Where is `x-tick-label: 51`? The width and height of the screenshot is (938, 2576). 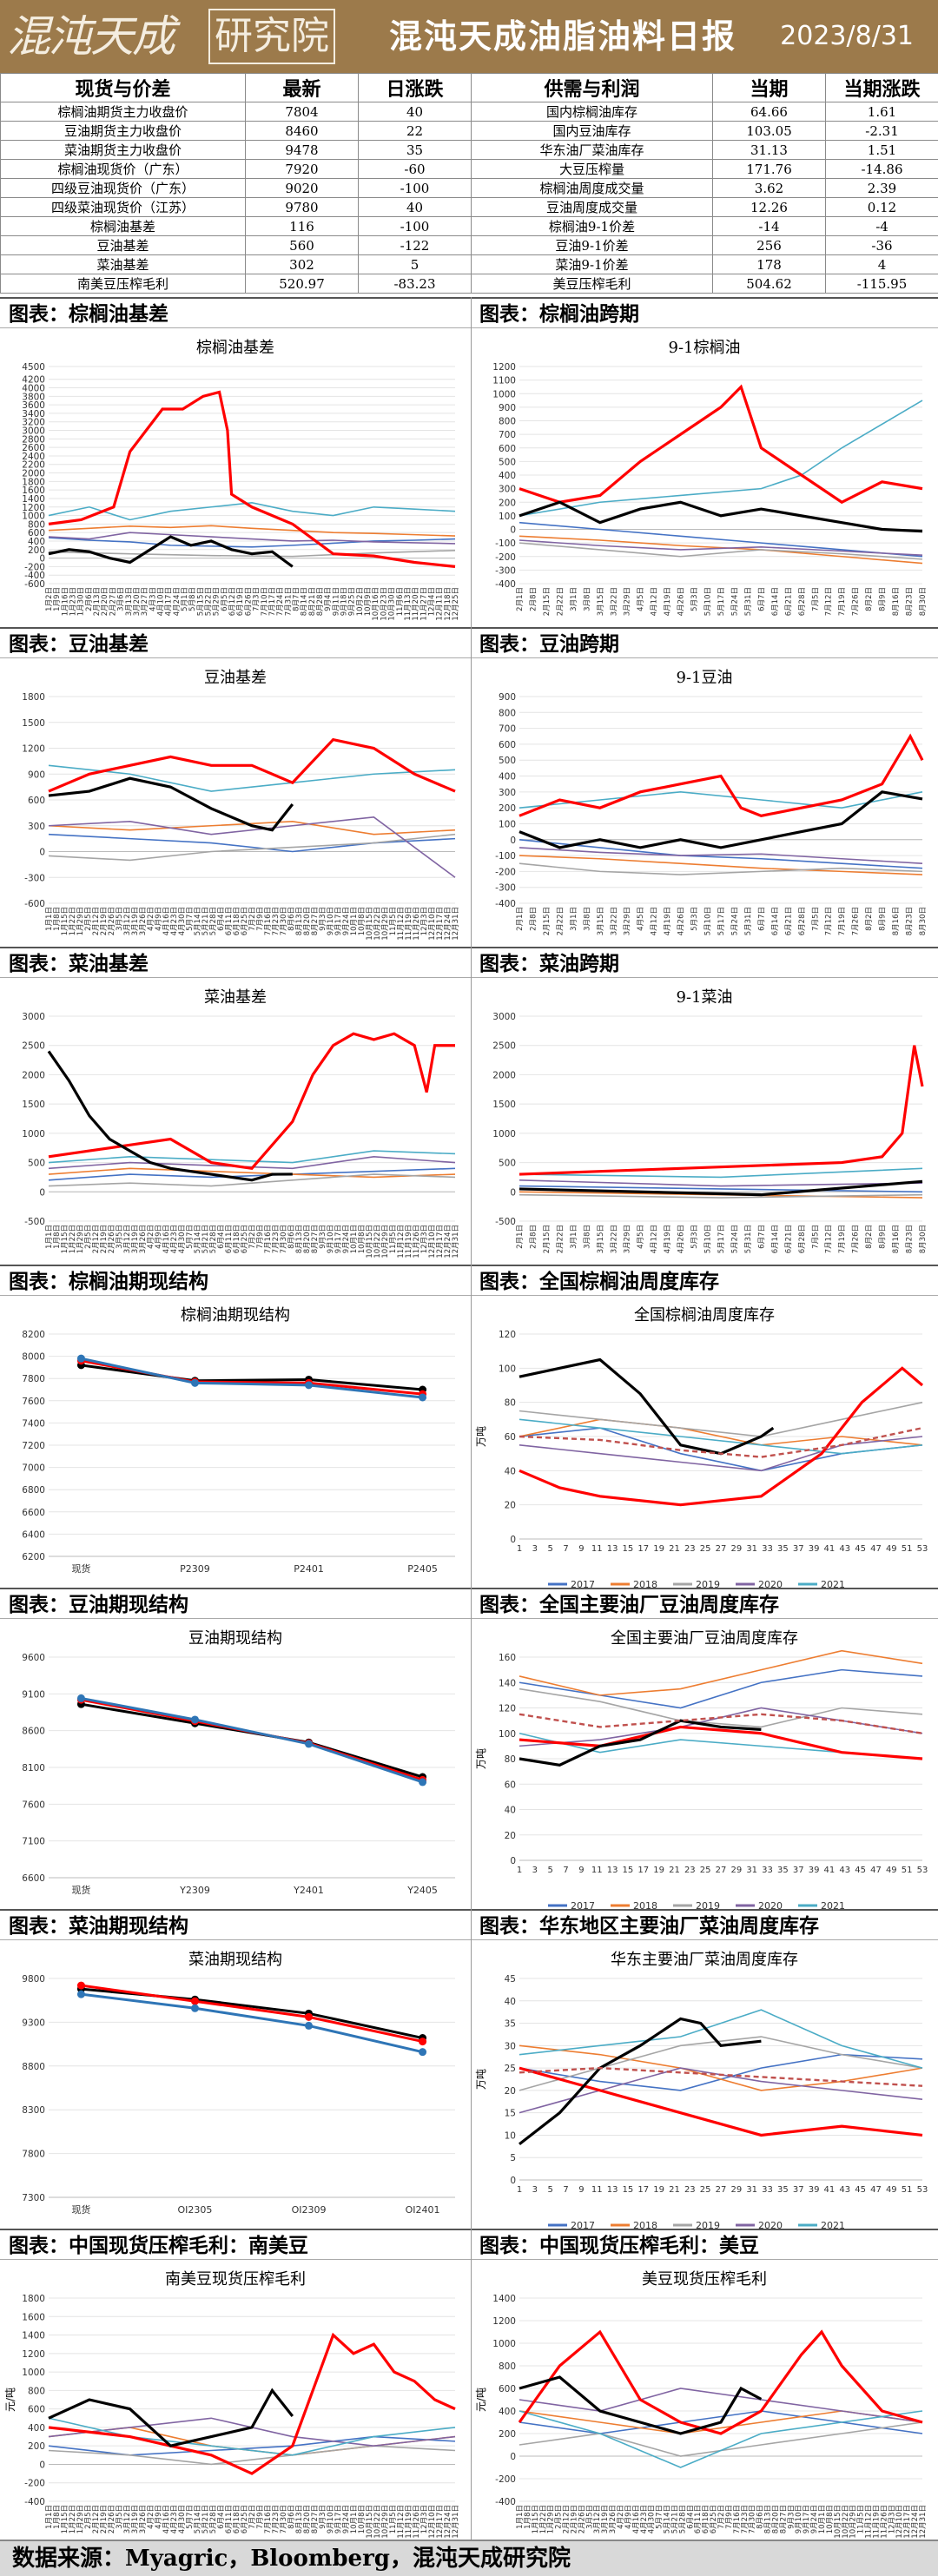
x-tick-label: 51 is located at coordinates (907, 1549).